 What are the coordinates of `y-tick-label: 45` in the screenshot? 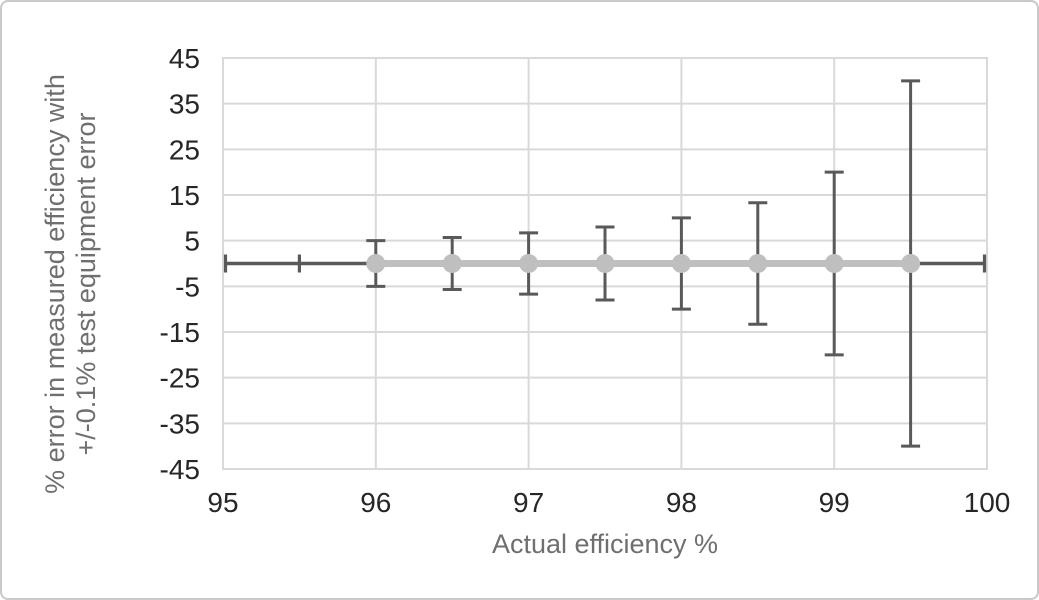 It's located at (184, 58).